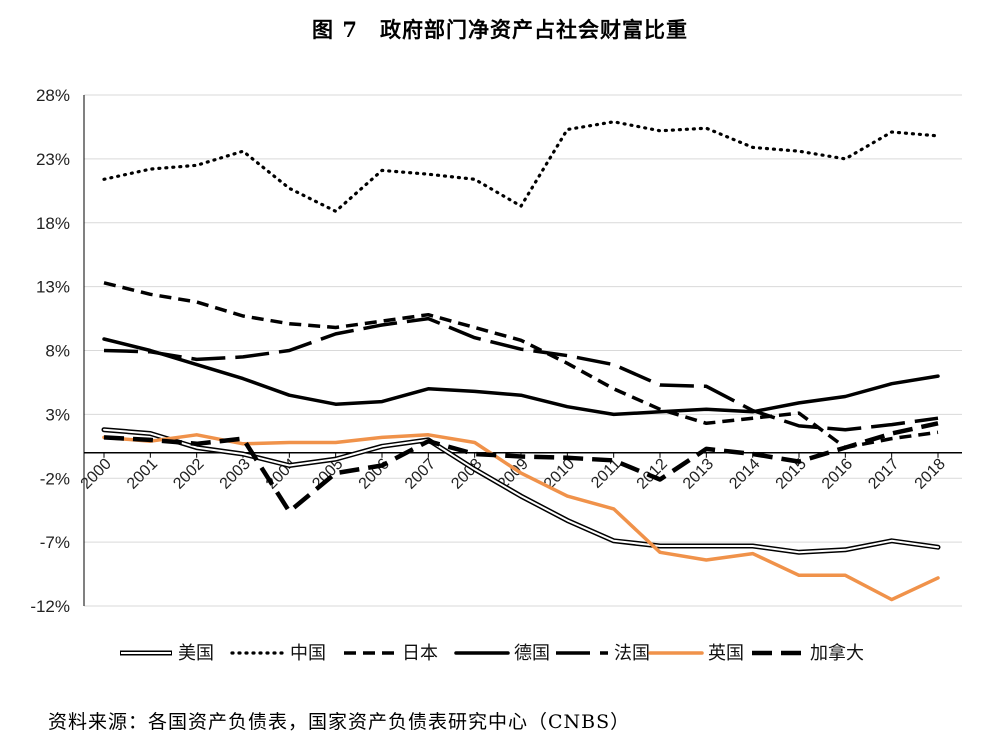  Describe the element at coordinates (603, 653) in the screenshot. I see `legend-item: 法国` at that location.